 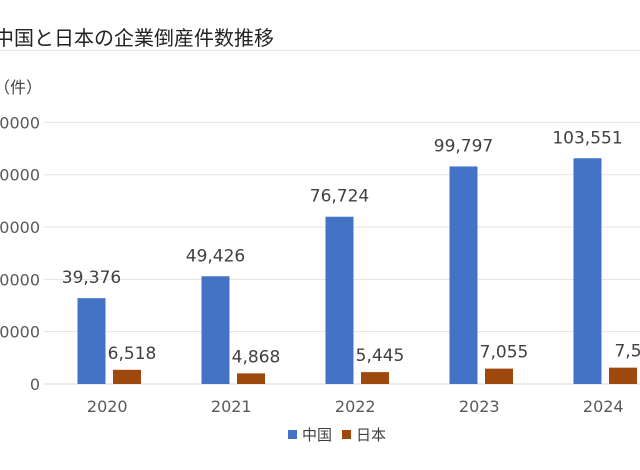 What do you see at coordinates (107, 406) in the screenshot?
I see `x-tick-label: 2020` at bounding box center [107, 406].